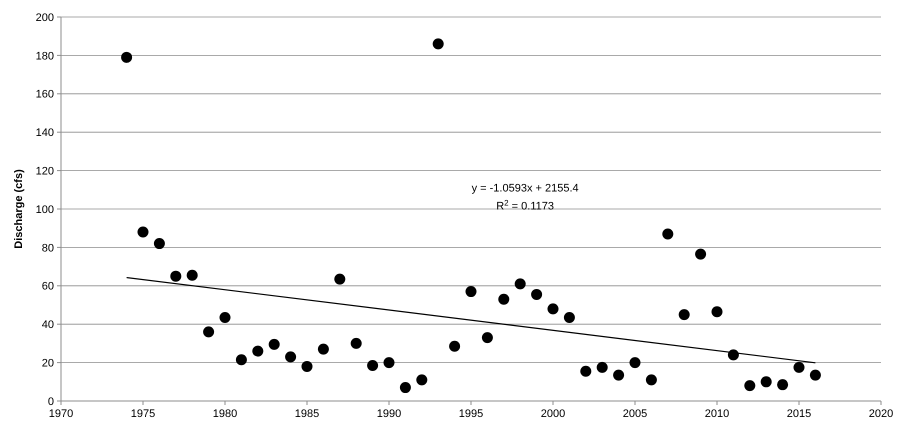  What do you see at coordinates (717, 414) in the screenshot?
I see `x-tick-label: 2010` at bounding box center [717, 414].